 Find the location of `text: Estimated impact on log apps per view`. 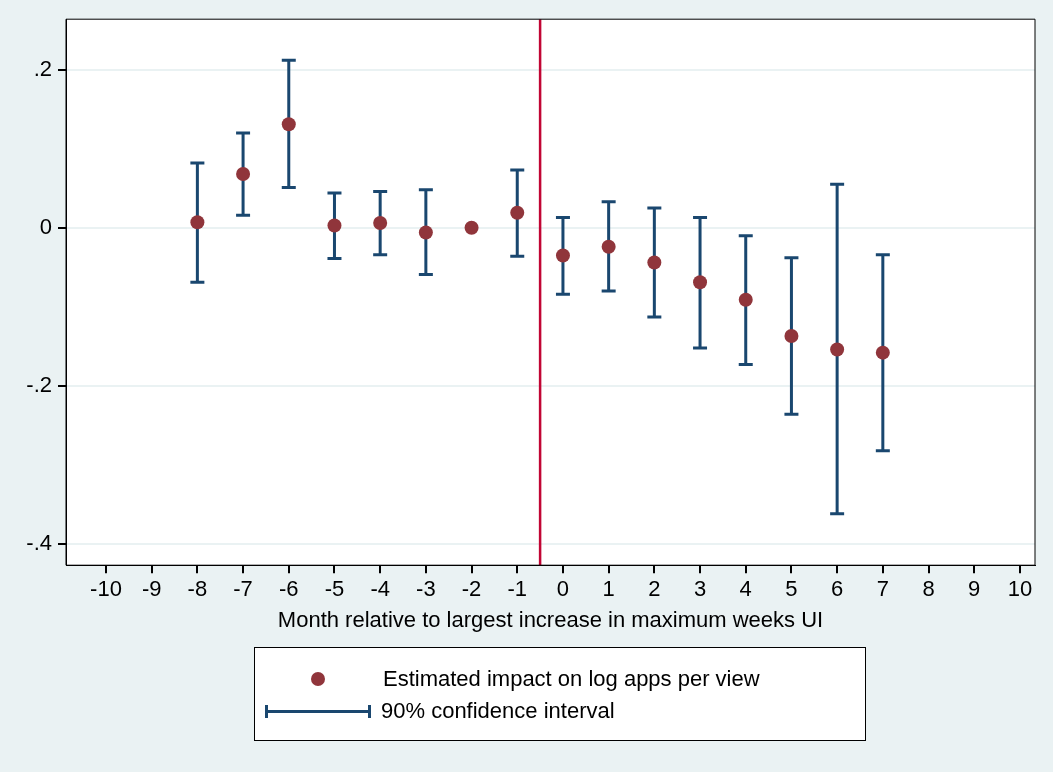

text: Estimated impact on log apps per view is located at coordinates (571, 679).